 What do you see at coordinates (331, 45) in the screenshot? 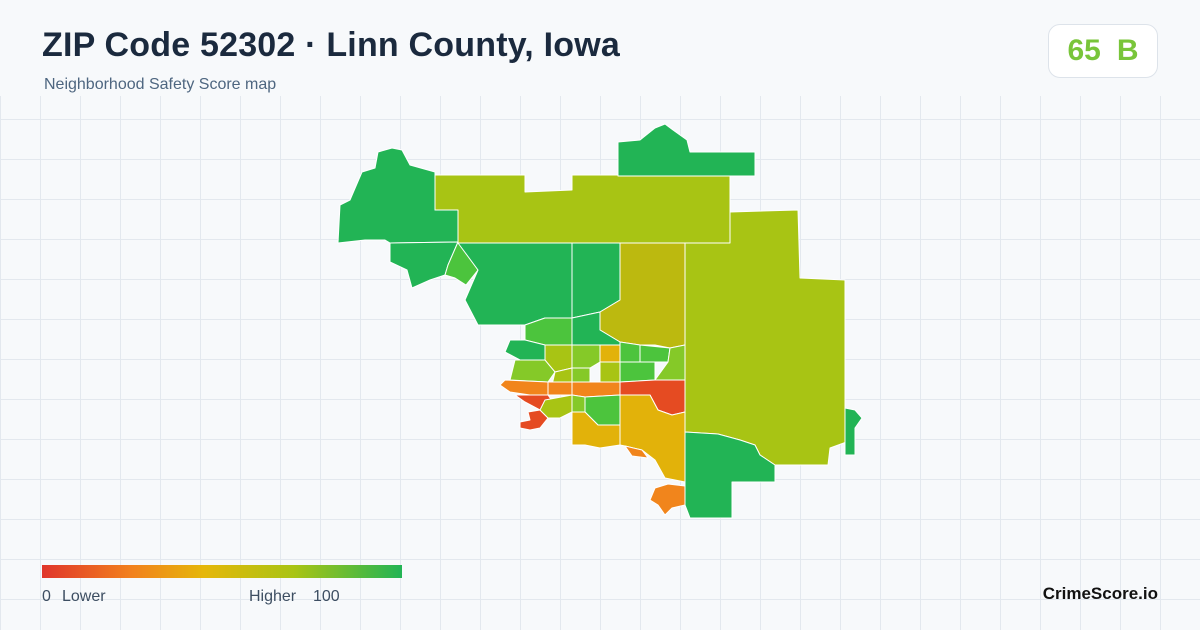
I see `page-title: ZIP Code 52302 · Linn County, Iowa` at bounding box center [331, 45].